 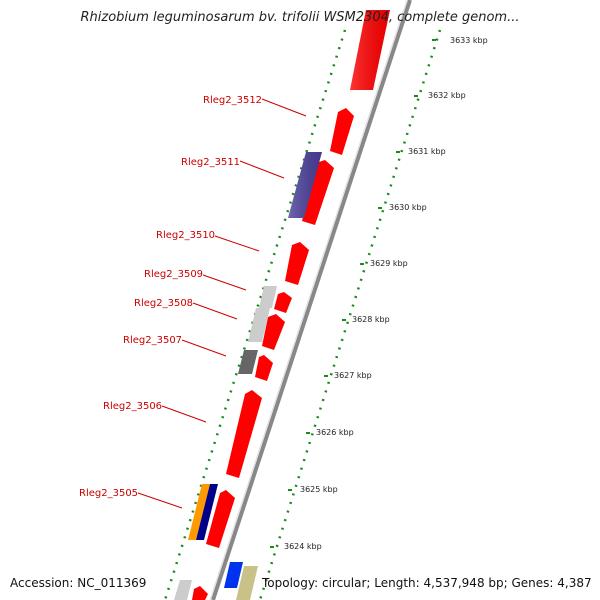 What do you see at coordinates (173, 274) in the screenshot?
I see `gene-label-rleg2-3509: Rleg2_3509` at bounding box center [173, 274].